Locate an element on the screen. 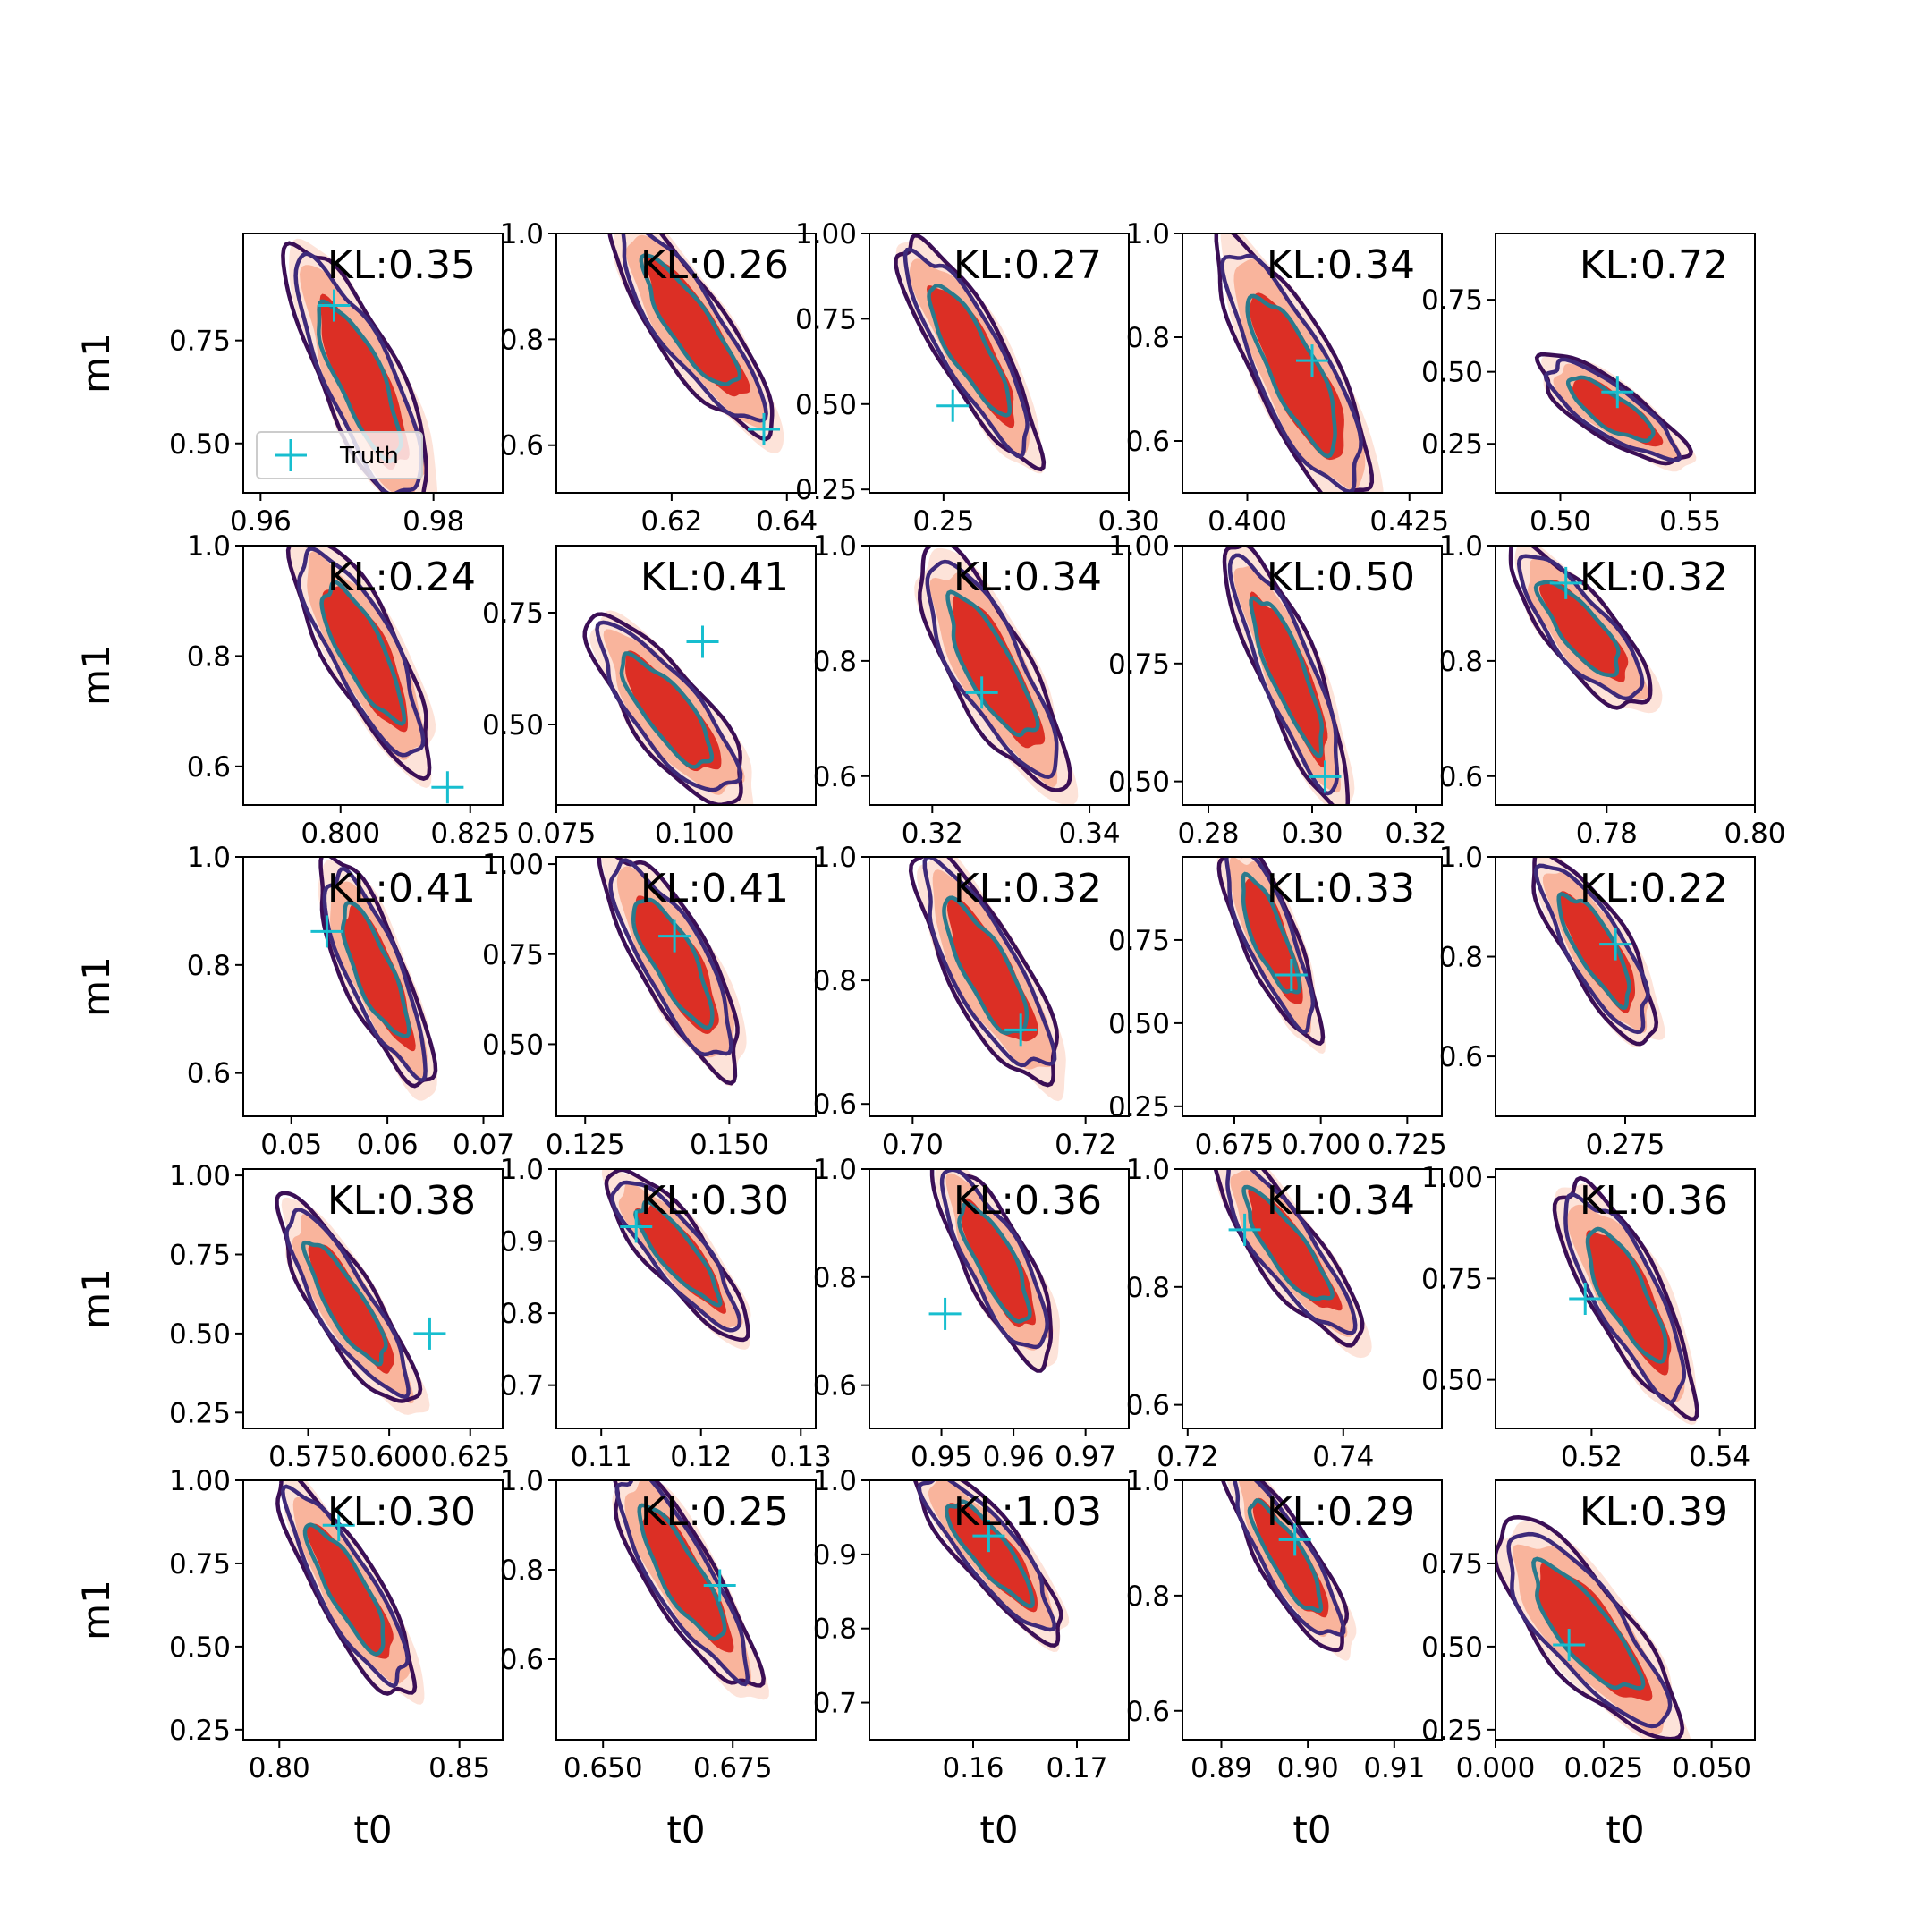 Image resolution: width=1932 pixels, height=1932 pixels. panel-2: 0.62 0.64 0.6 0.8 1.0 KL:0.26 is located at coordinates (659, 378).